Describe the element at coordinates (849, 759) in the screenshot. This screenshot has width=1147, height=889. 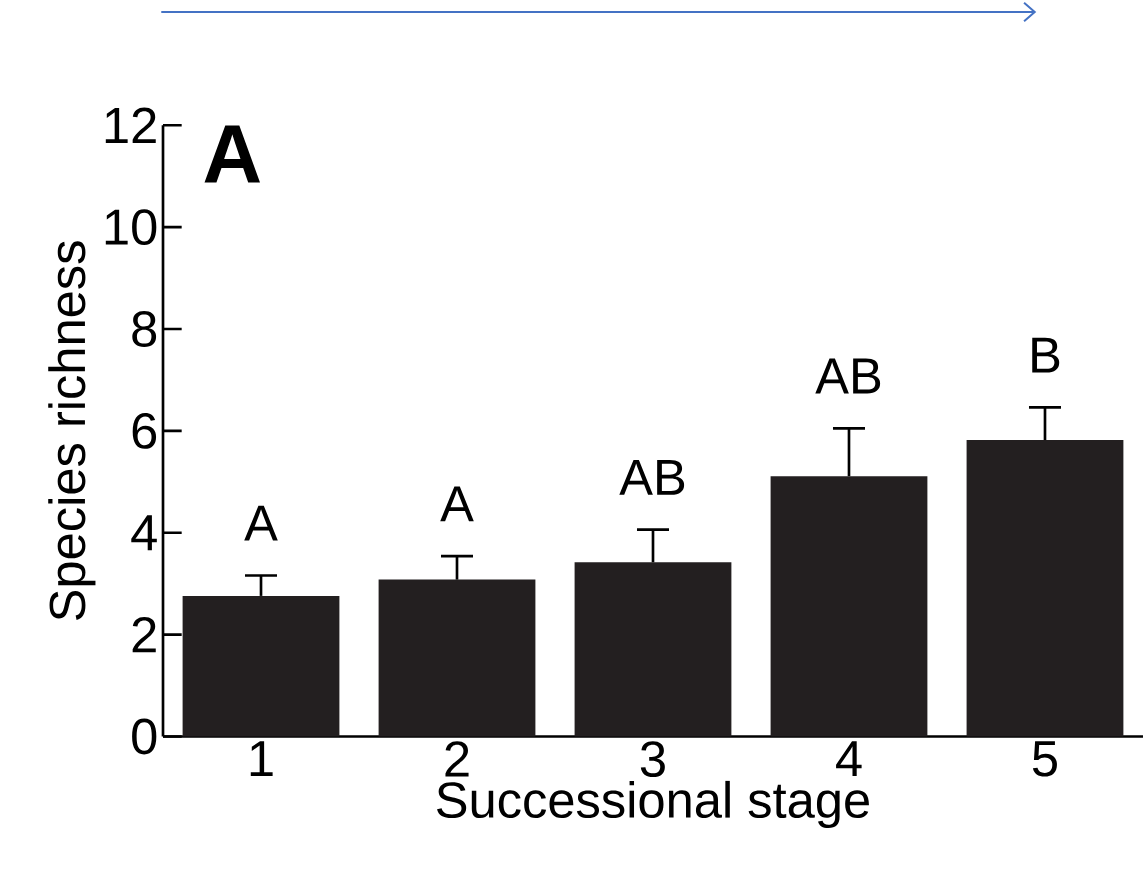
I see `x-tick-label: 4` at that location.